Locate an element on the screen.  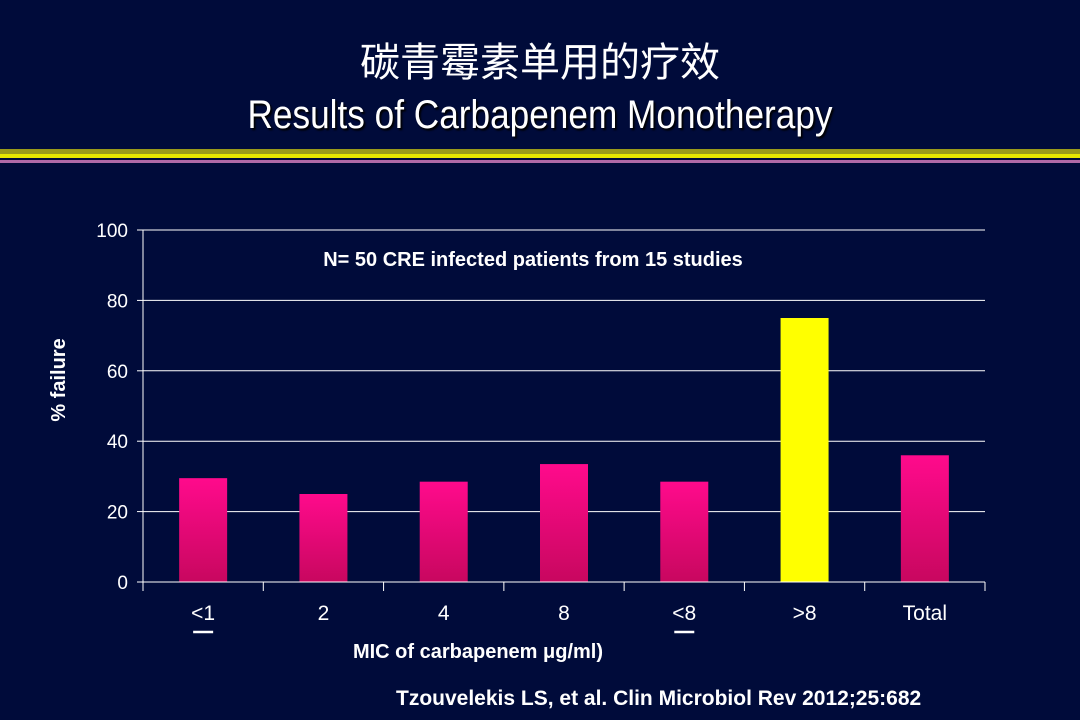
x-tick-label: Total is located at coordinates (925, 613).